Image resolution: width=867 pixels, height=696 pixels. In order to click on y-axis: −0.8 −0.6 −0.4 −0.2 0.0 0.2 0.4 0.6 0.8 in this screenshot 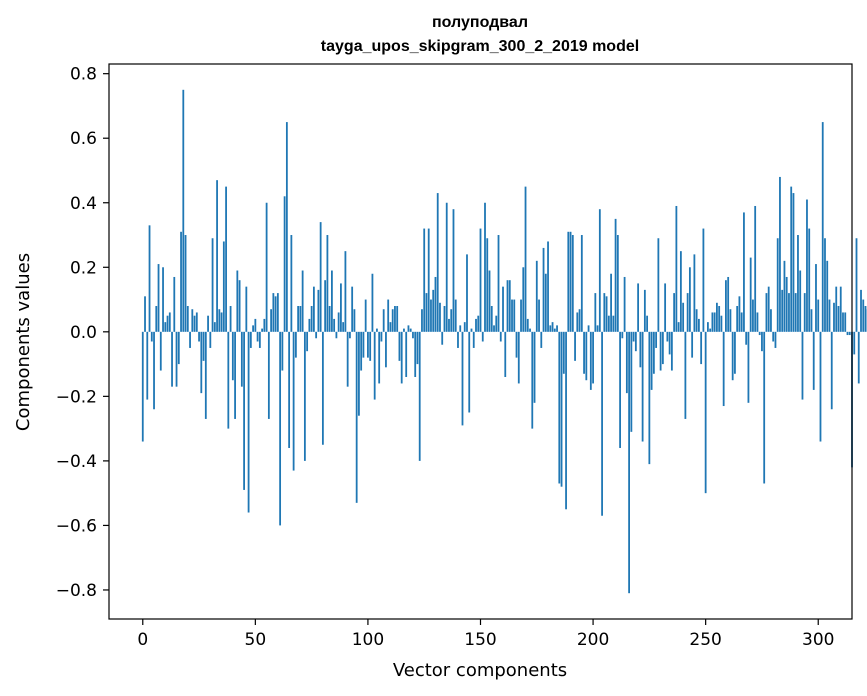, I will do `click(82, 333)`.